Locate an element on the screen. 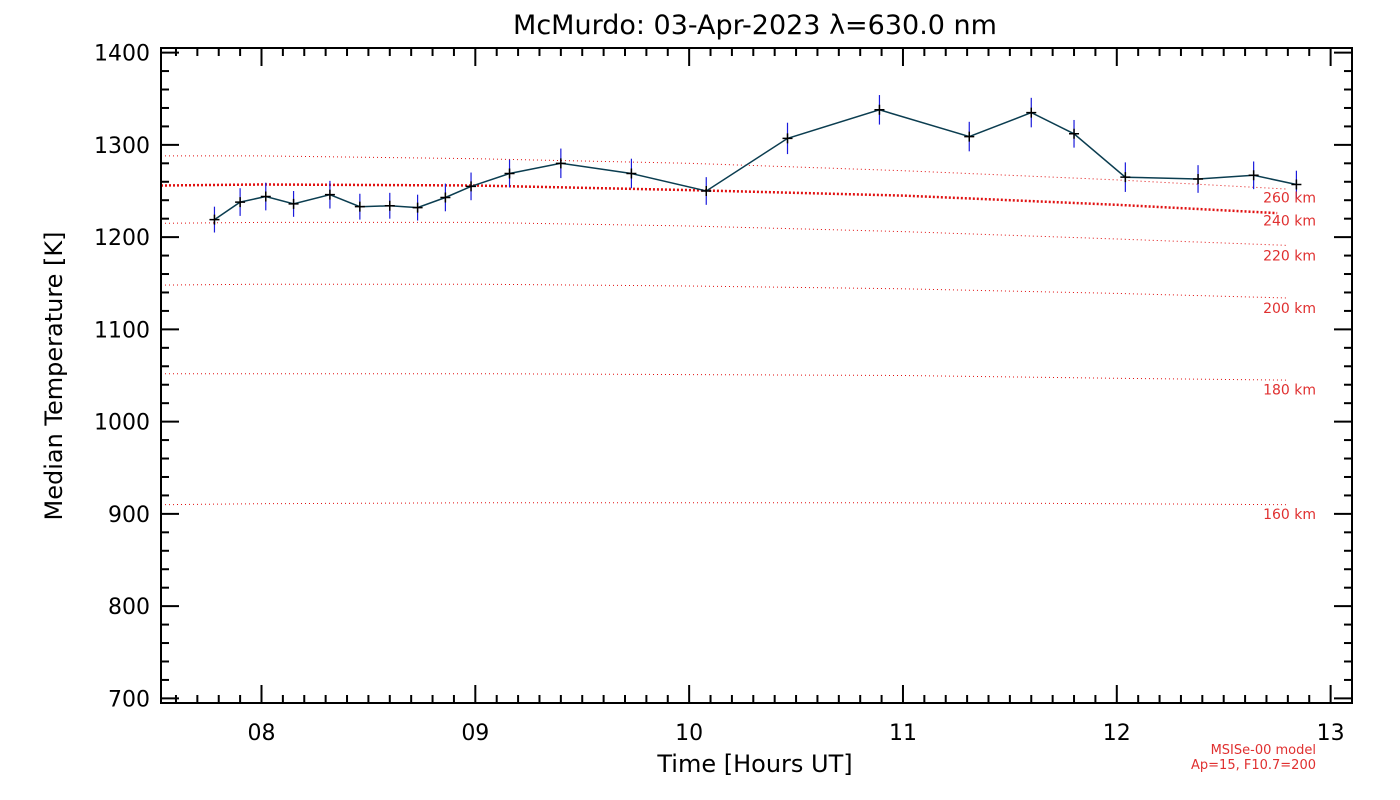 Image resolution: width=1400 pixels, height=800 pixels. temperature-series-line is located at coordinates (755, 165).